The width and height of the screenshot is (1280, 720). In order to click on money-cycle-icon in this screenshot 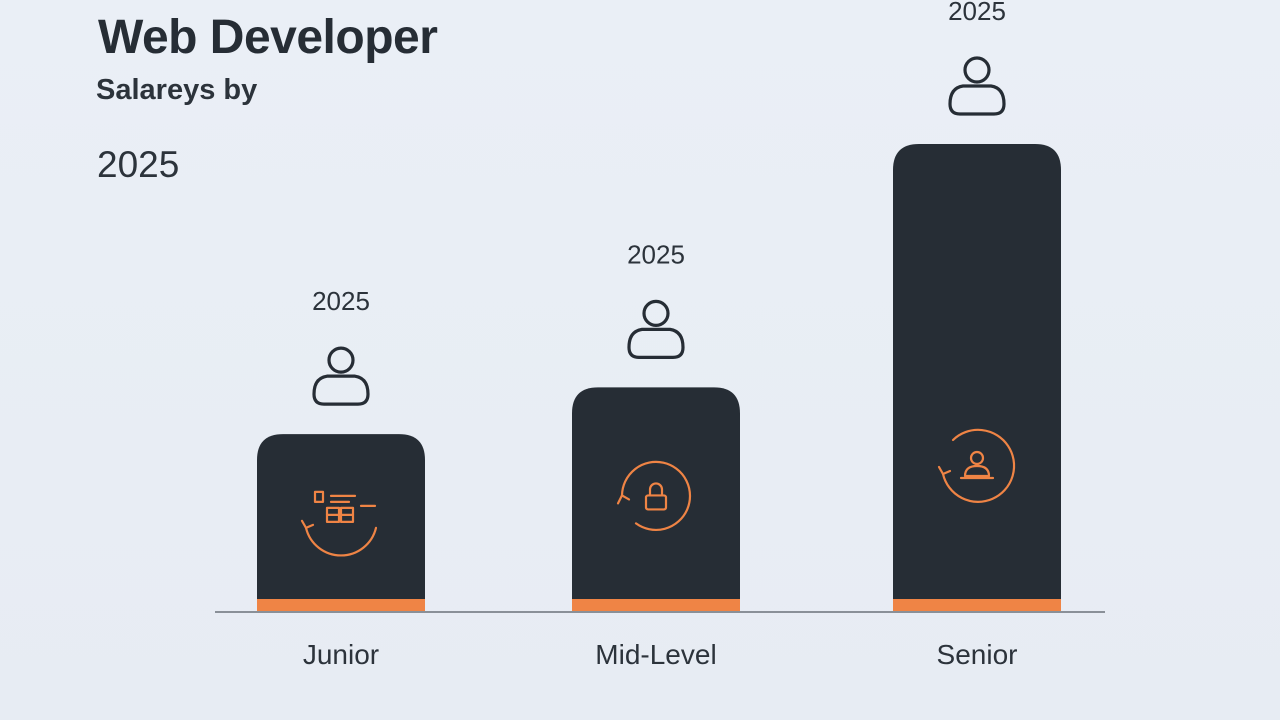, I will do `click(339, 523)`.